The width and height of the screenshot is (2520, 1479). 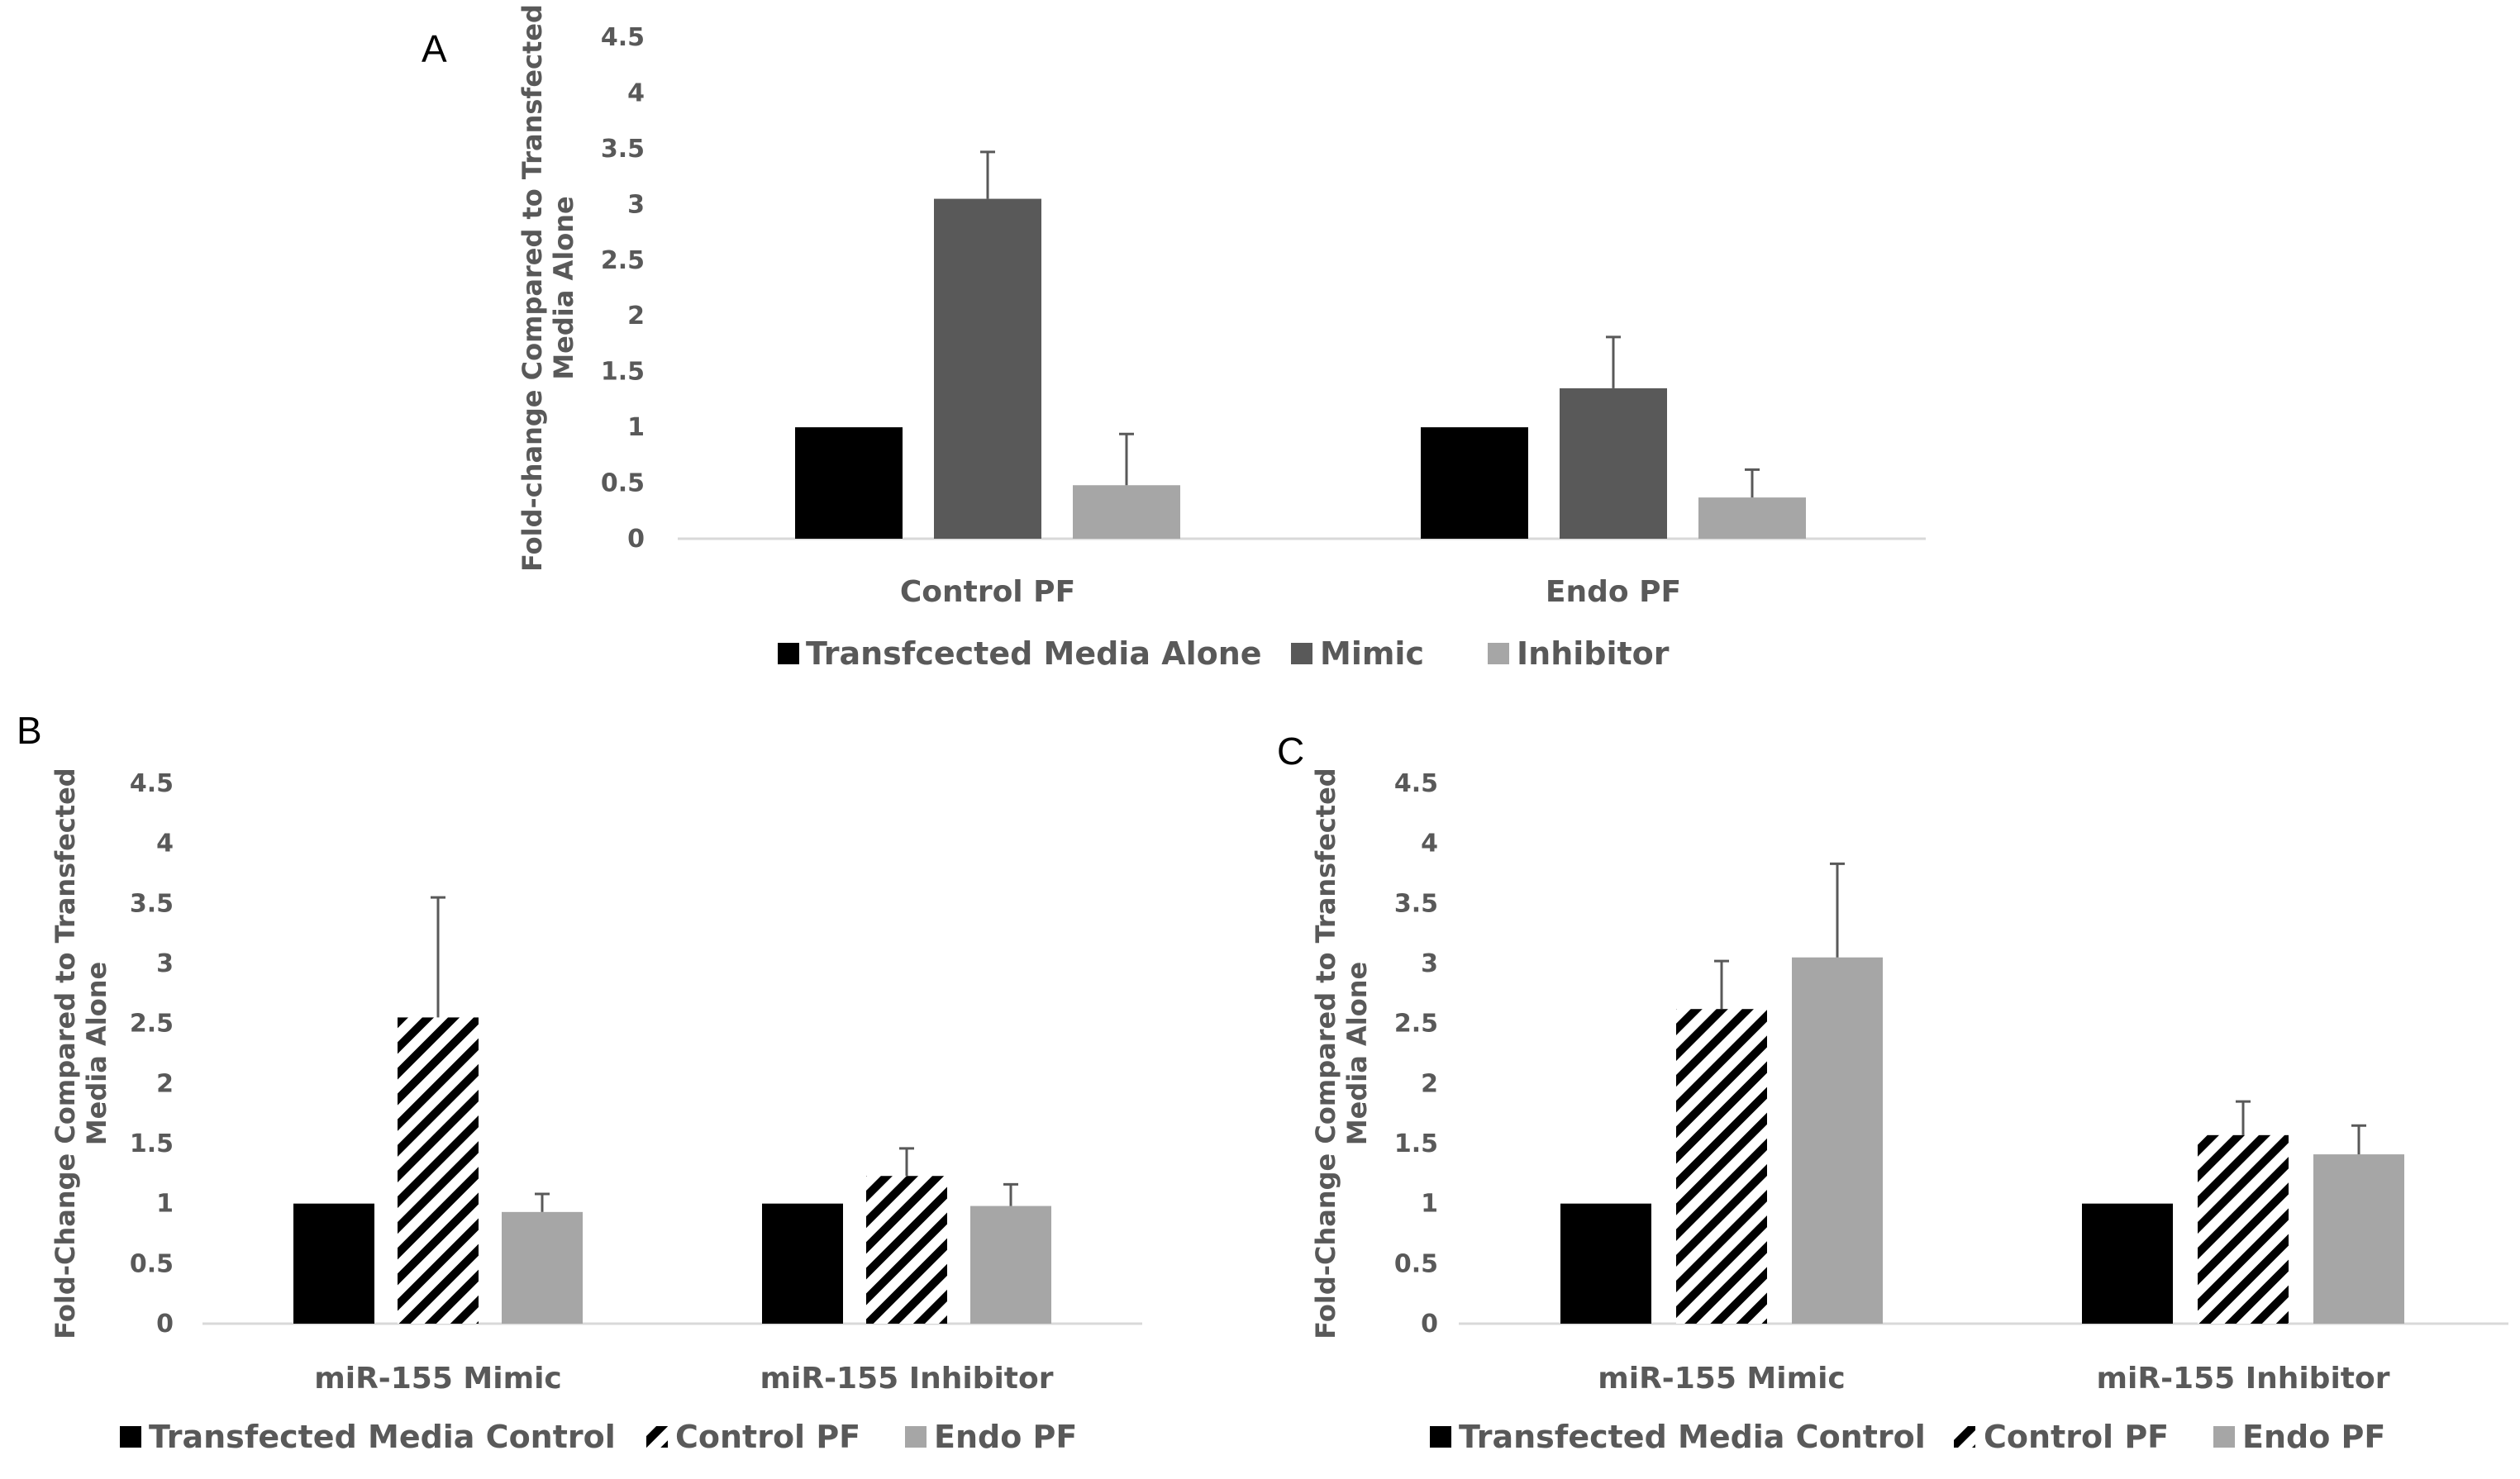 I want to click on category-label: Control PF, so click(x=987, y=592).